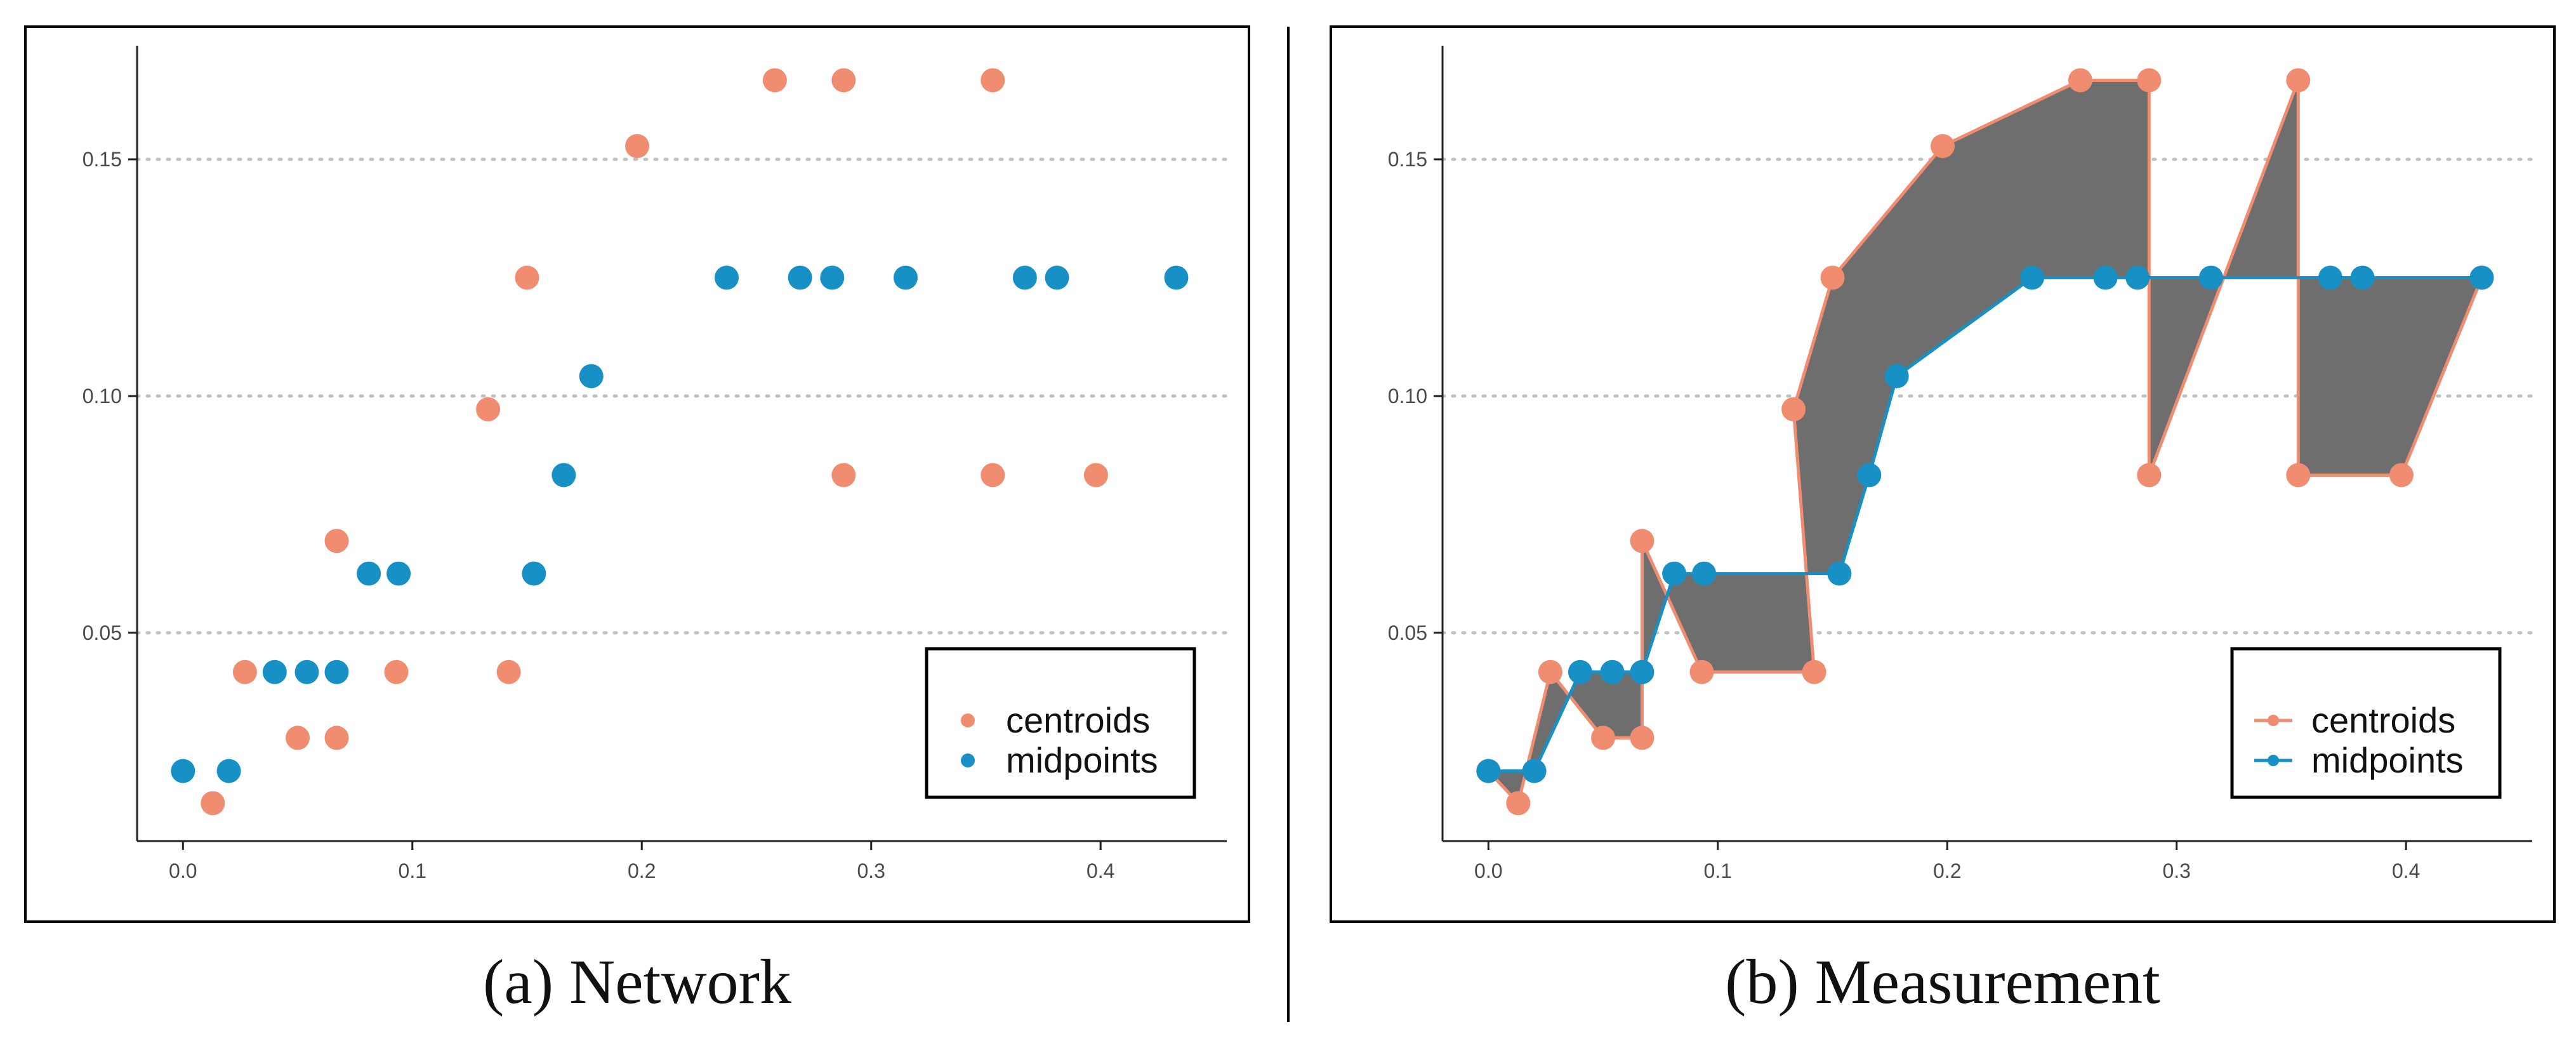  I want to click on x-tick-label: 0.0, so click(183, 870).